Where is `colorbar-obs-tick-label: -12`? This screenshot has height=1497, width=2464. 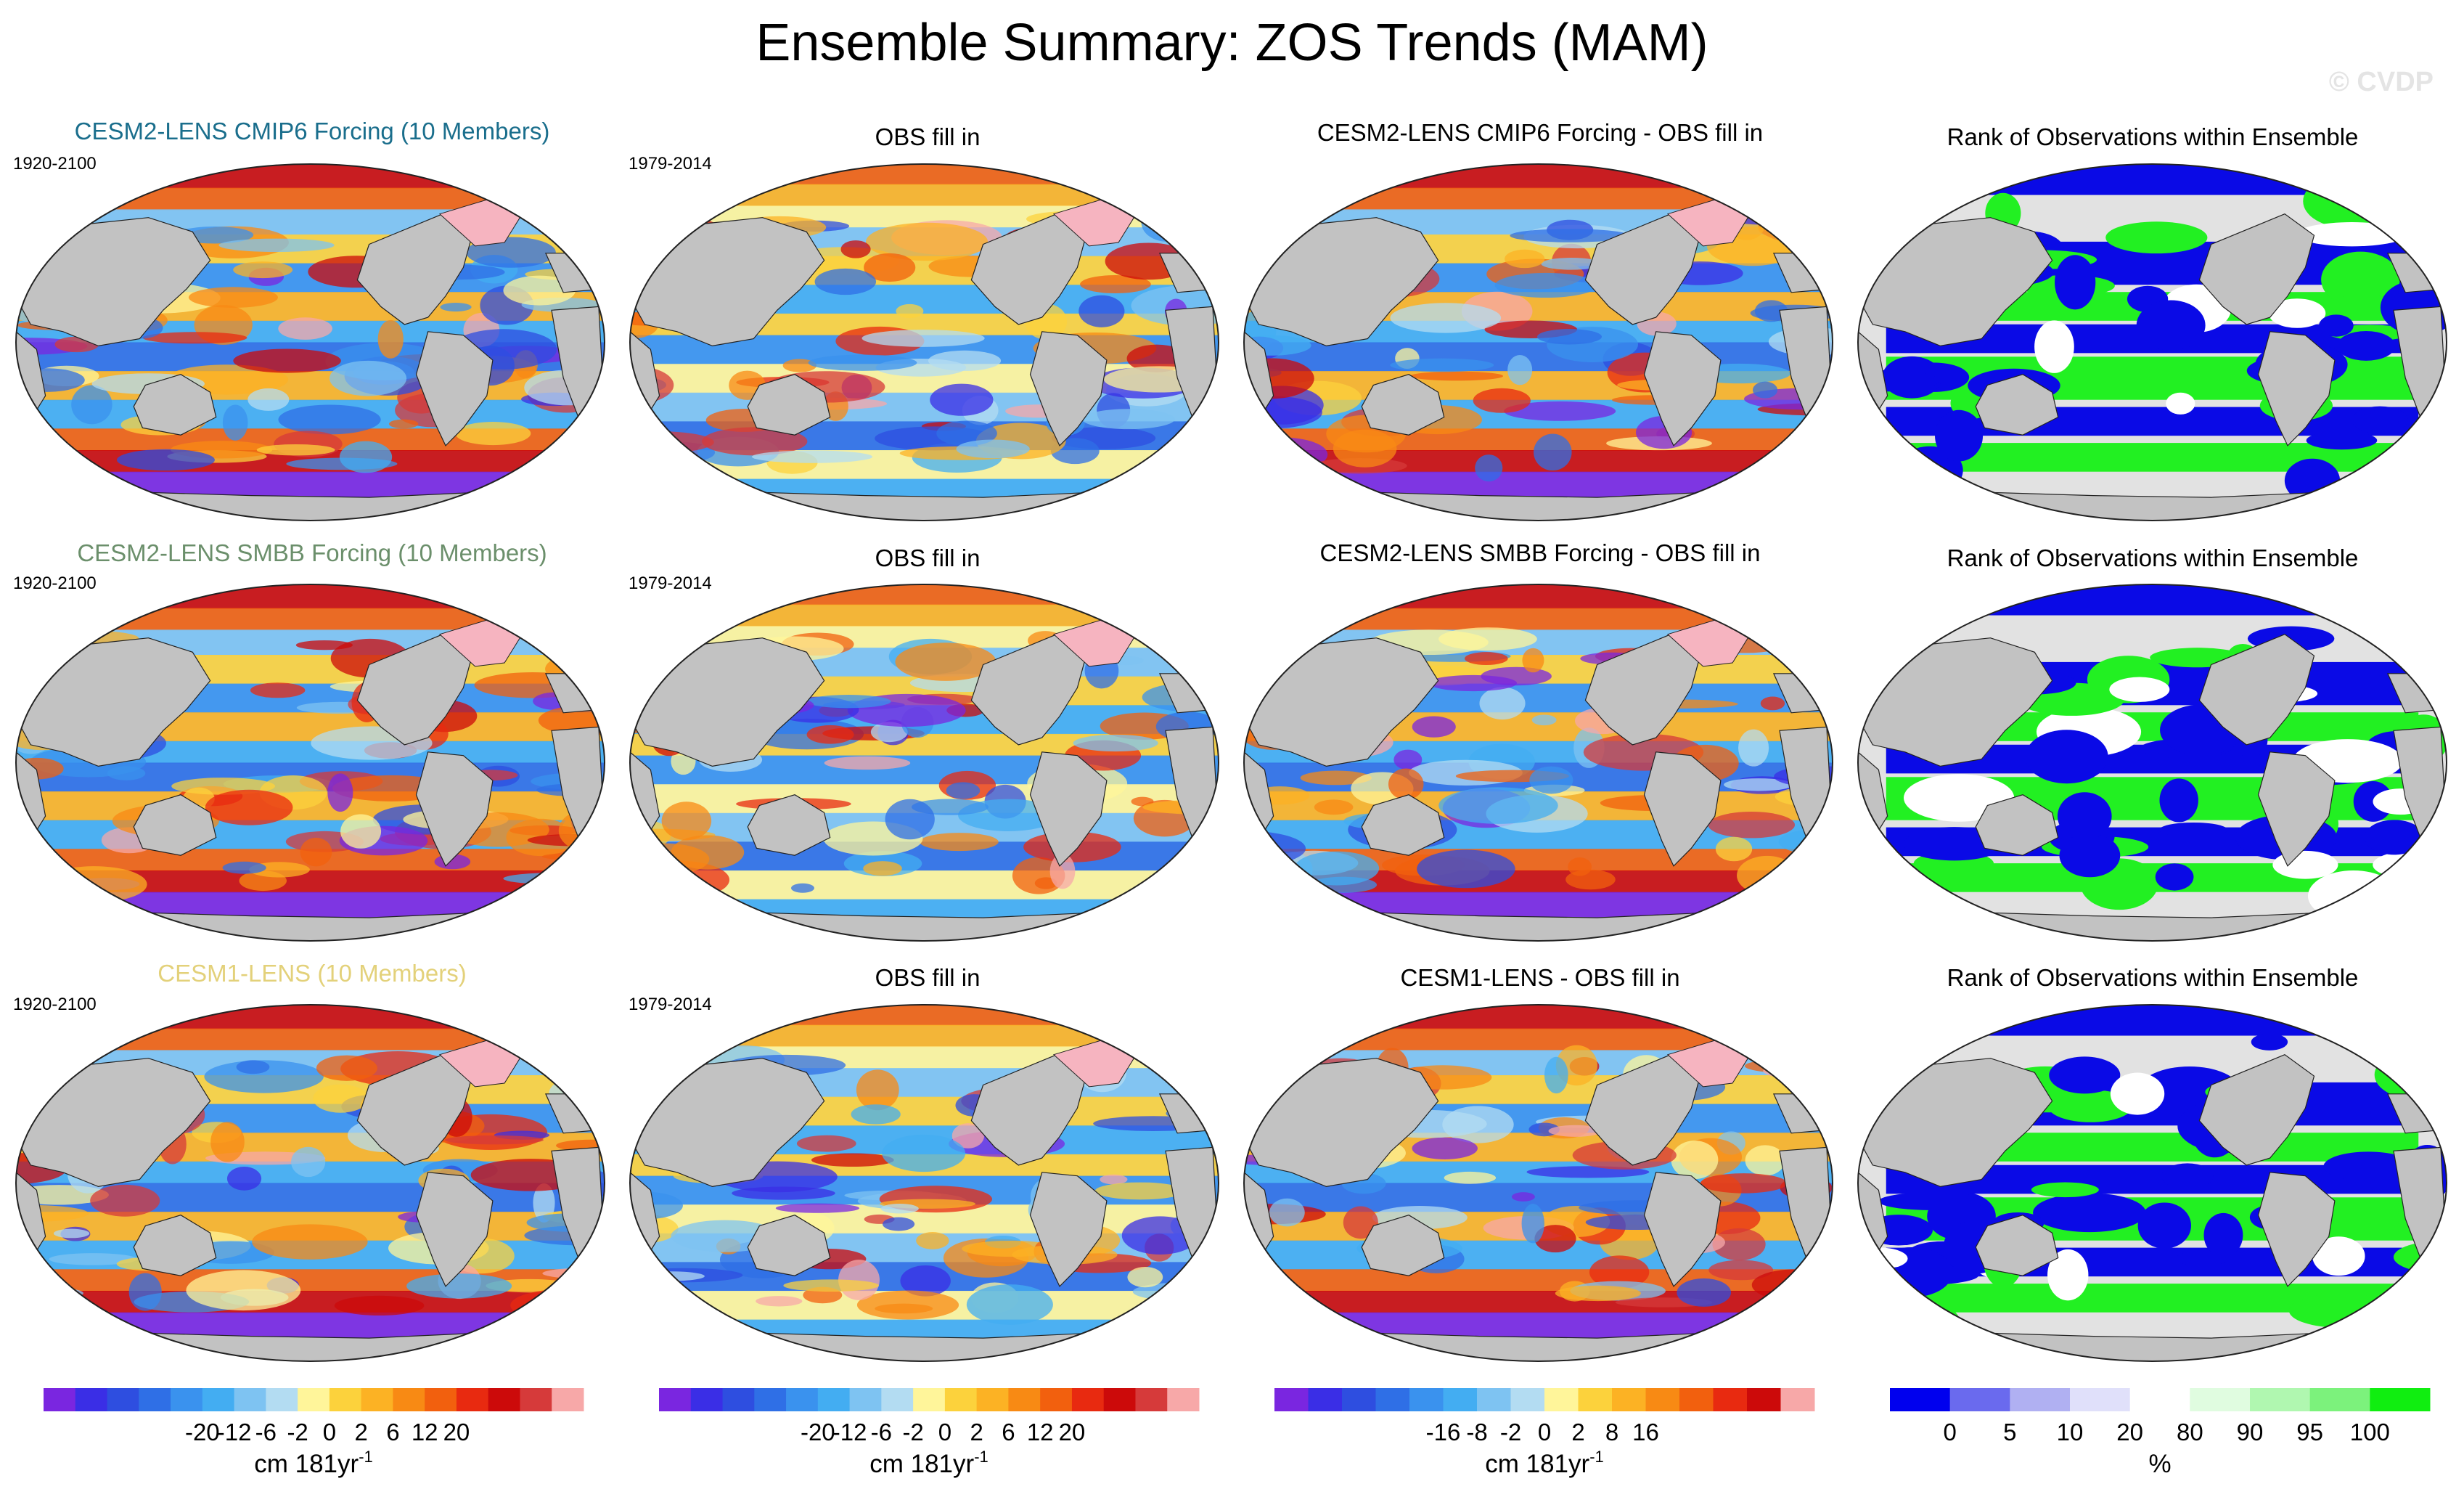
colorbar-obs-tick-label: -12 is located at coordinates (849, 1432).